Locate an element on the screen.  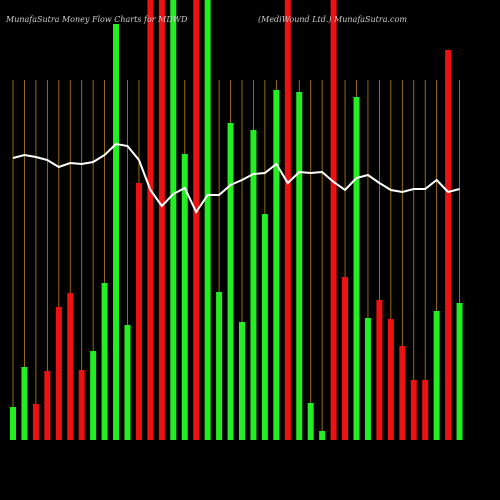
lines is located at coordinates (236, 178).